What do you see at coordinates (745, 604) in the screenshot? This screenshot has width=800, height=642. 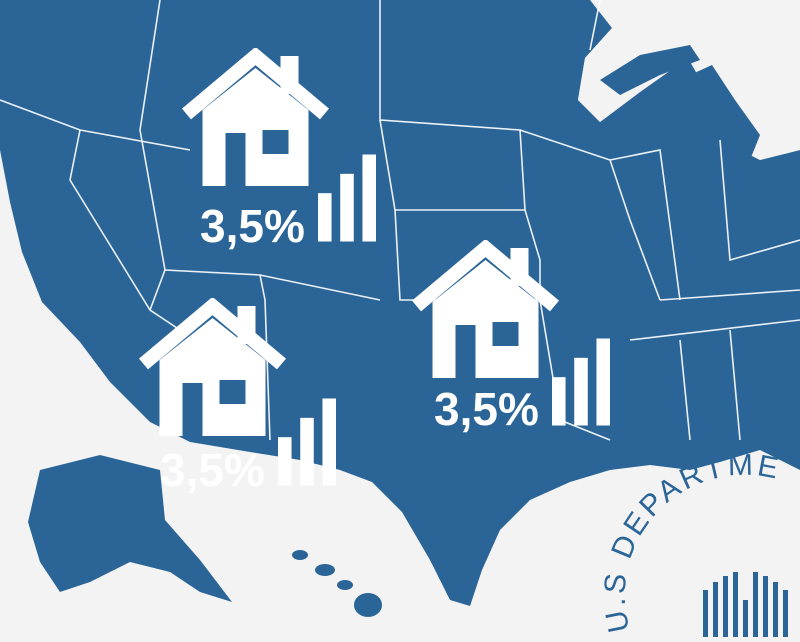 I see `seal-building` at bounding box center [745, 604].